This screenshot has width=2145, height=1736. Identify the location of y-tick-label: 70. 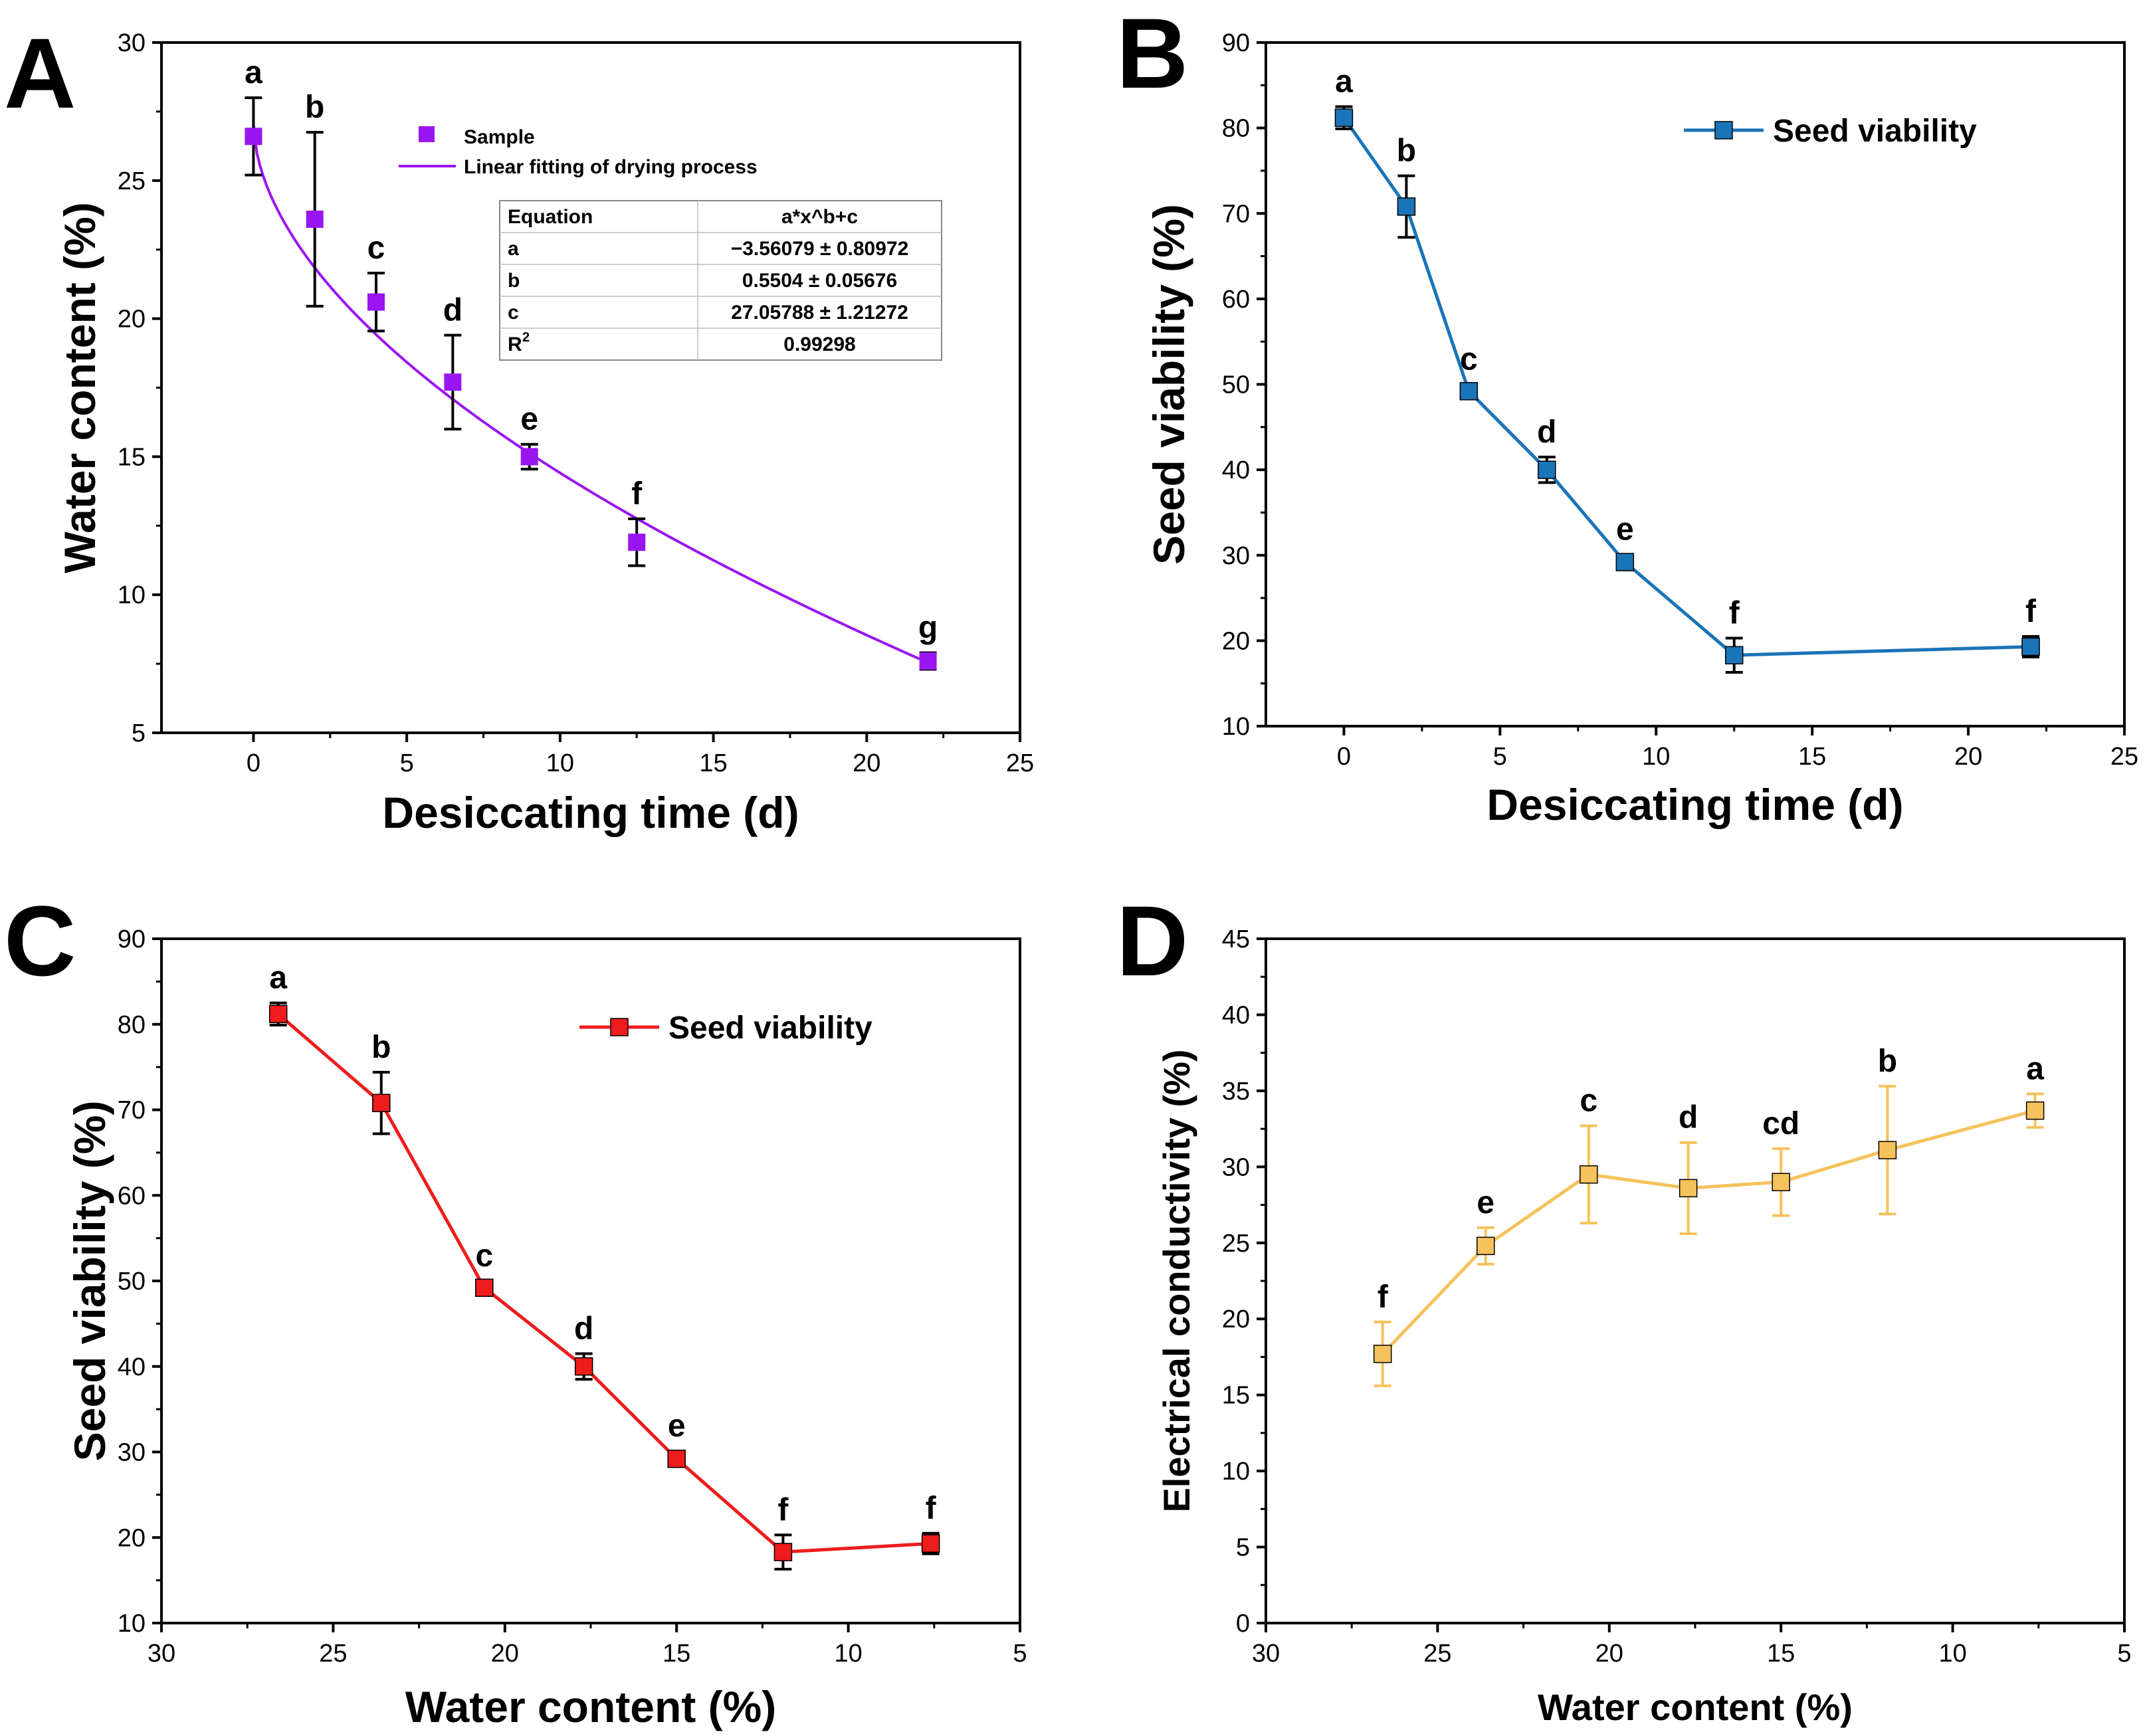
(1236, 214).